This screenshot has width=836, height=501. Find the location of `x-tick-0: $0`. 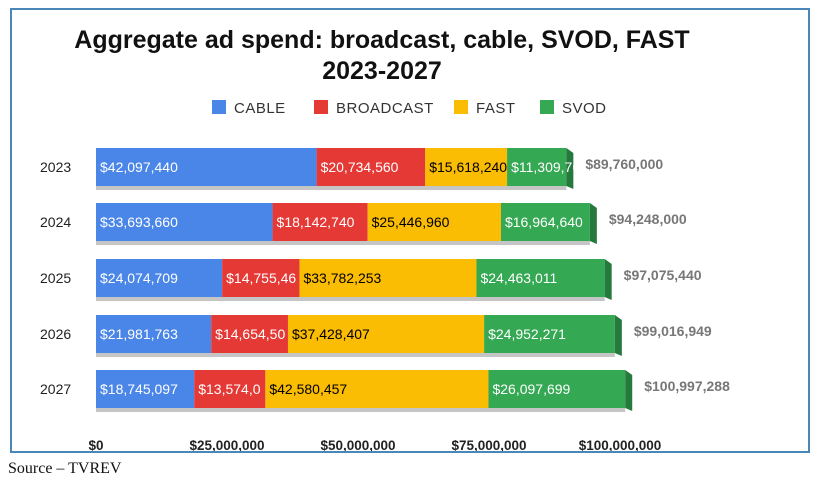

x-tick-0: $0 is located at coordinates (95, 444).